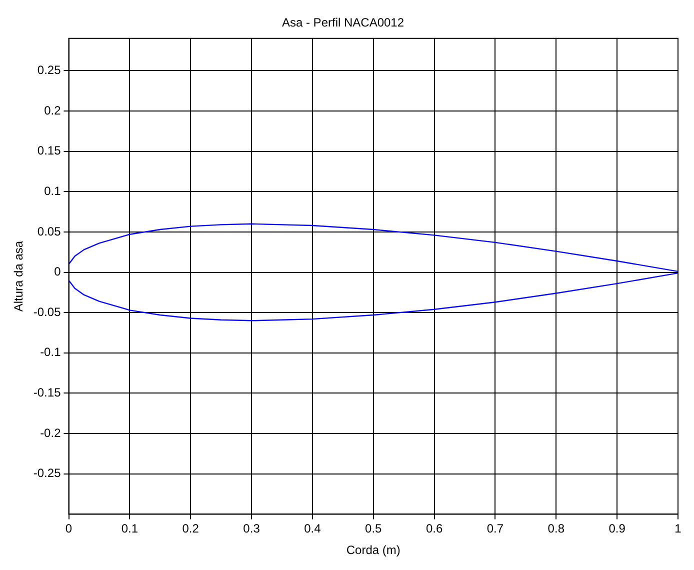 The image size is (694, 570). I want to click on y-tick-label: 0.15, so click(49, 151).